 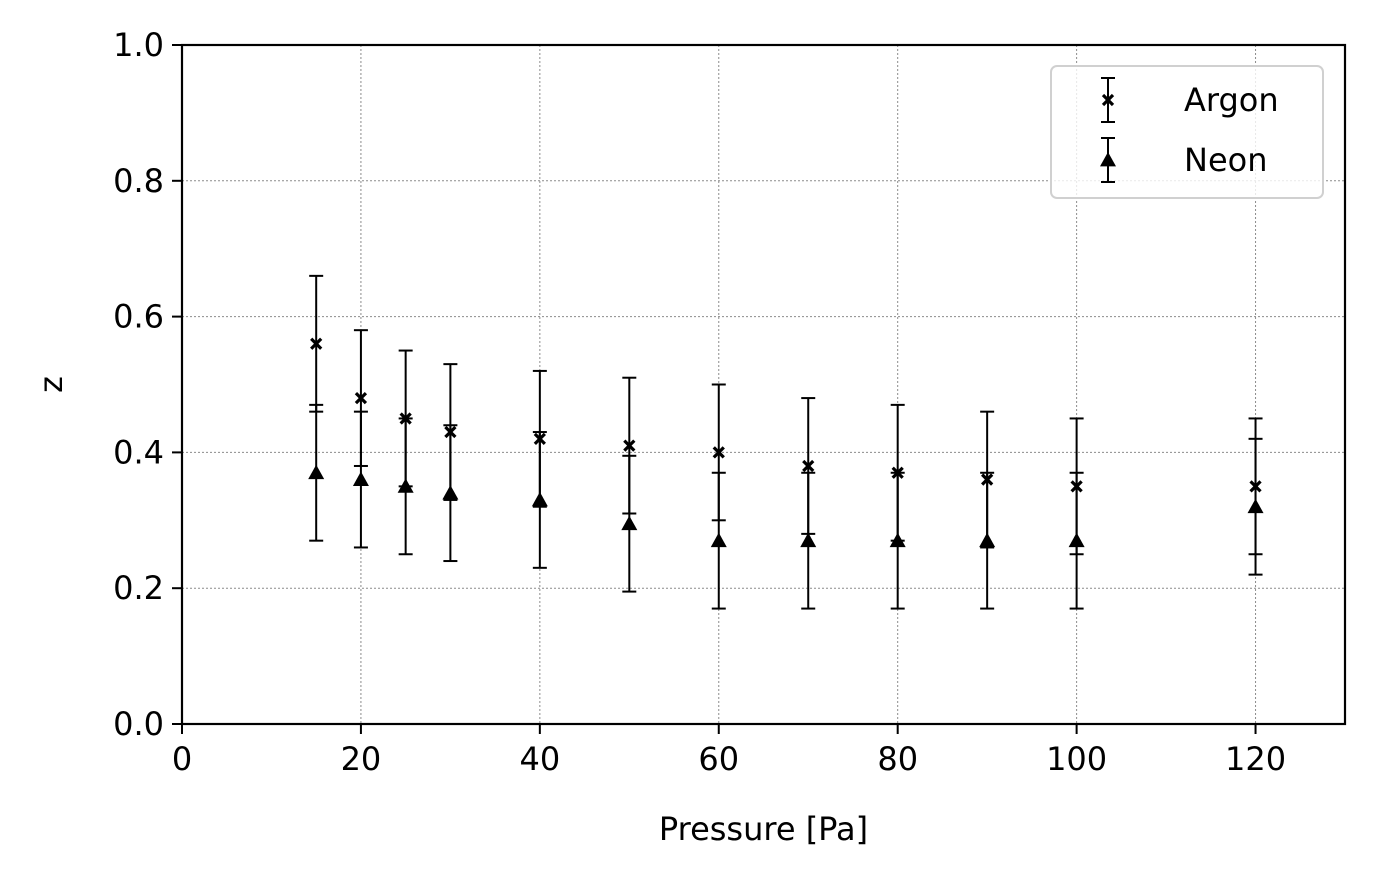 I want to click on legend-item-neon: Neon, so click(x=1183, y=160).